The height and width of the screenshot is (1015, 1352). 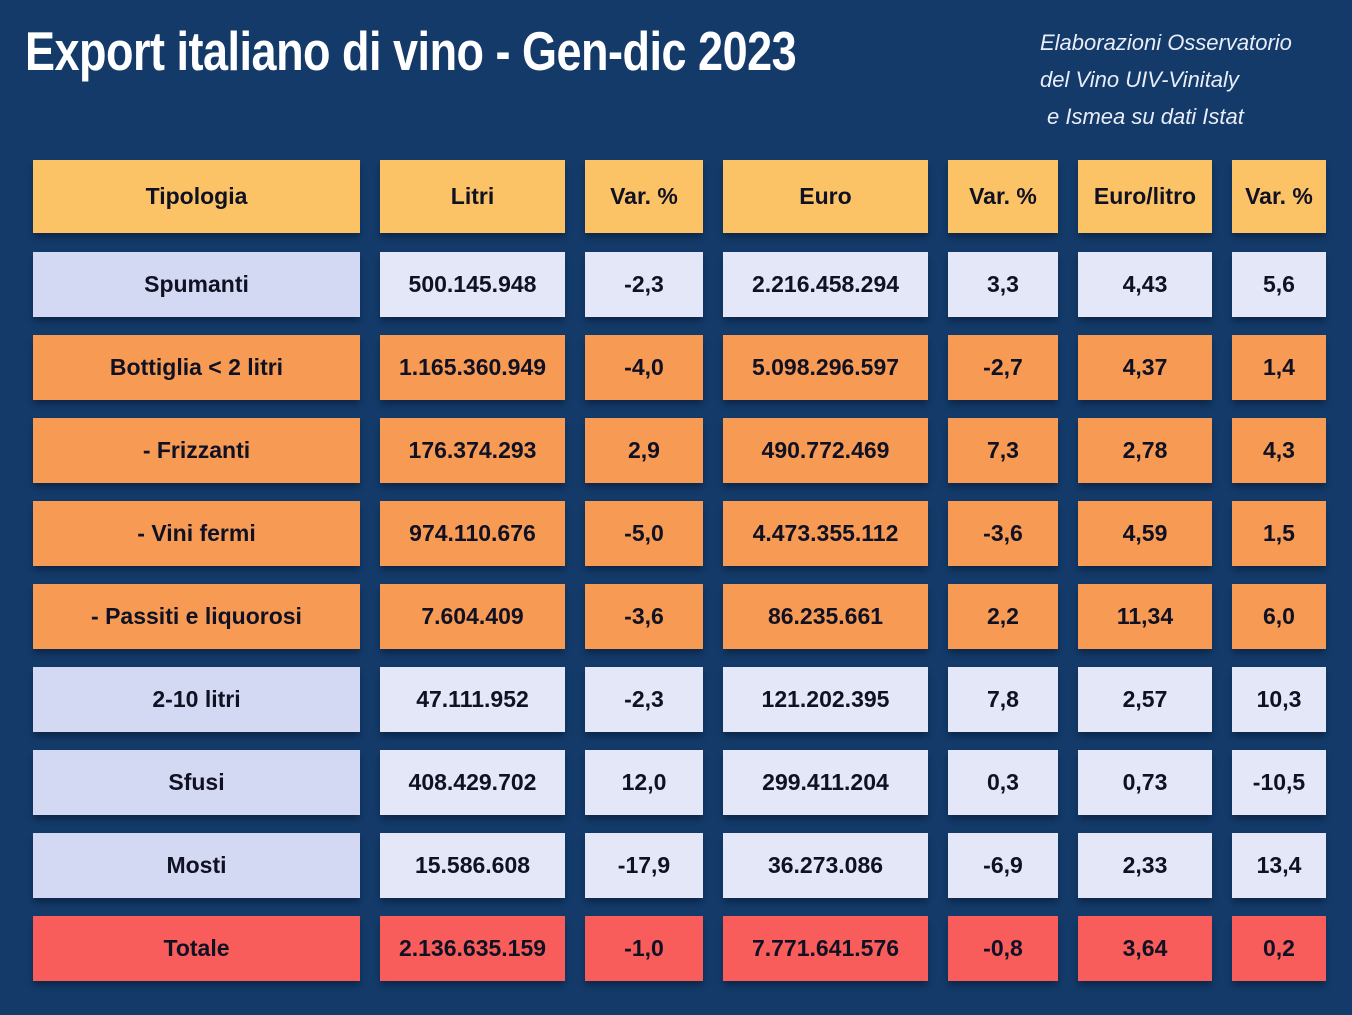 I want to click on euro-litro-cell: 3,64, so click(x=1145, y=948).